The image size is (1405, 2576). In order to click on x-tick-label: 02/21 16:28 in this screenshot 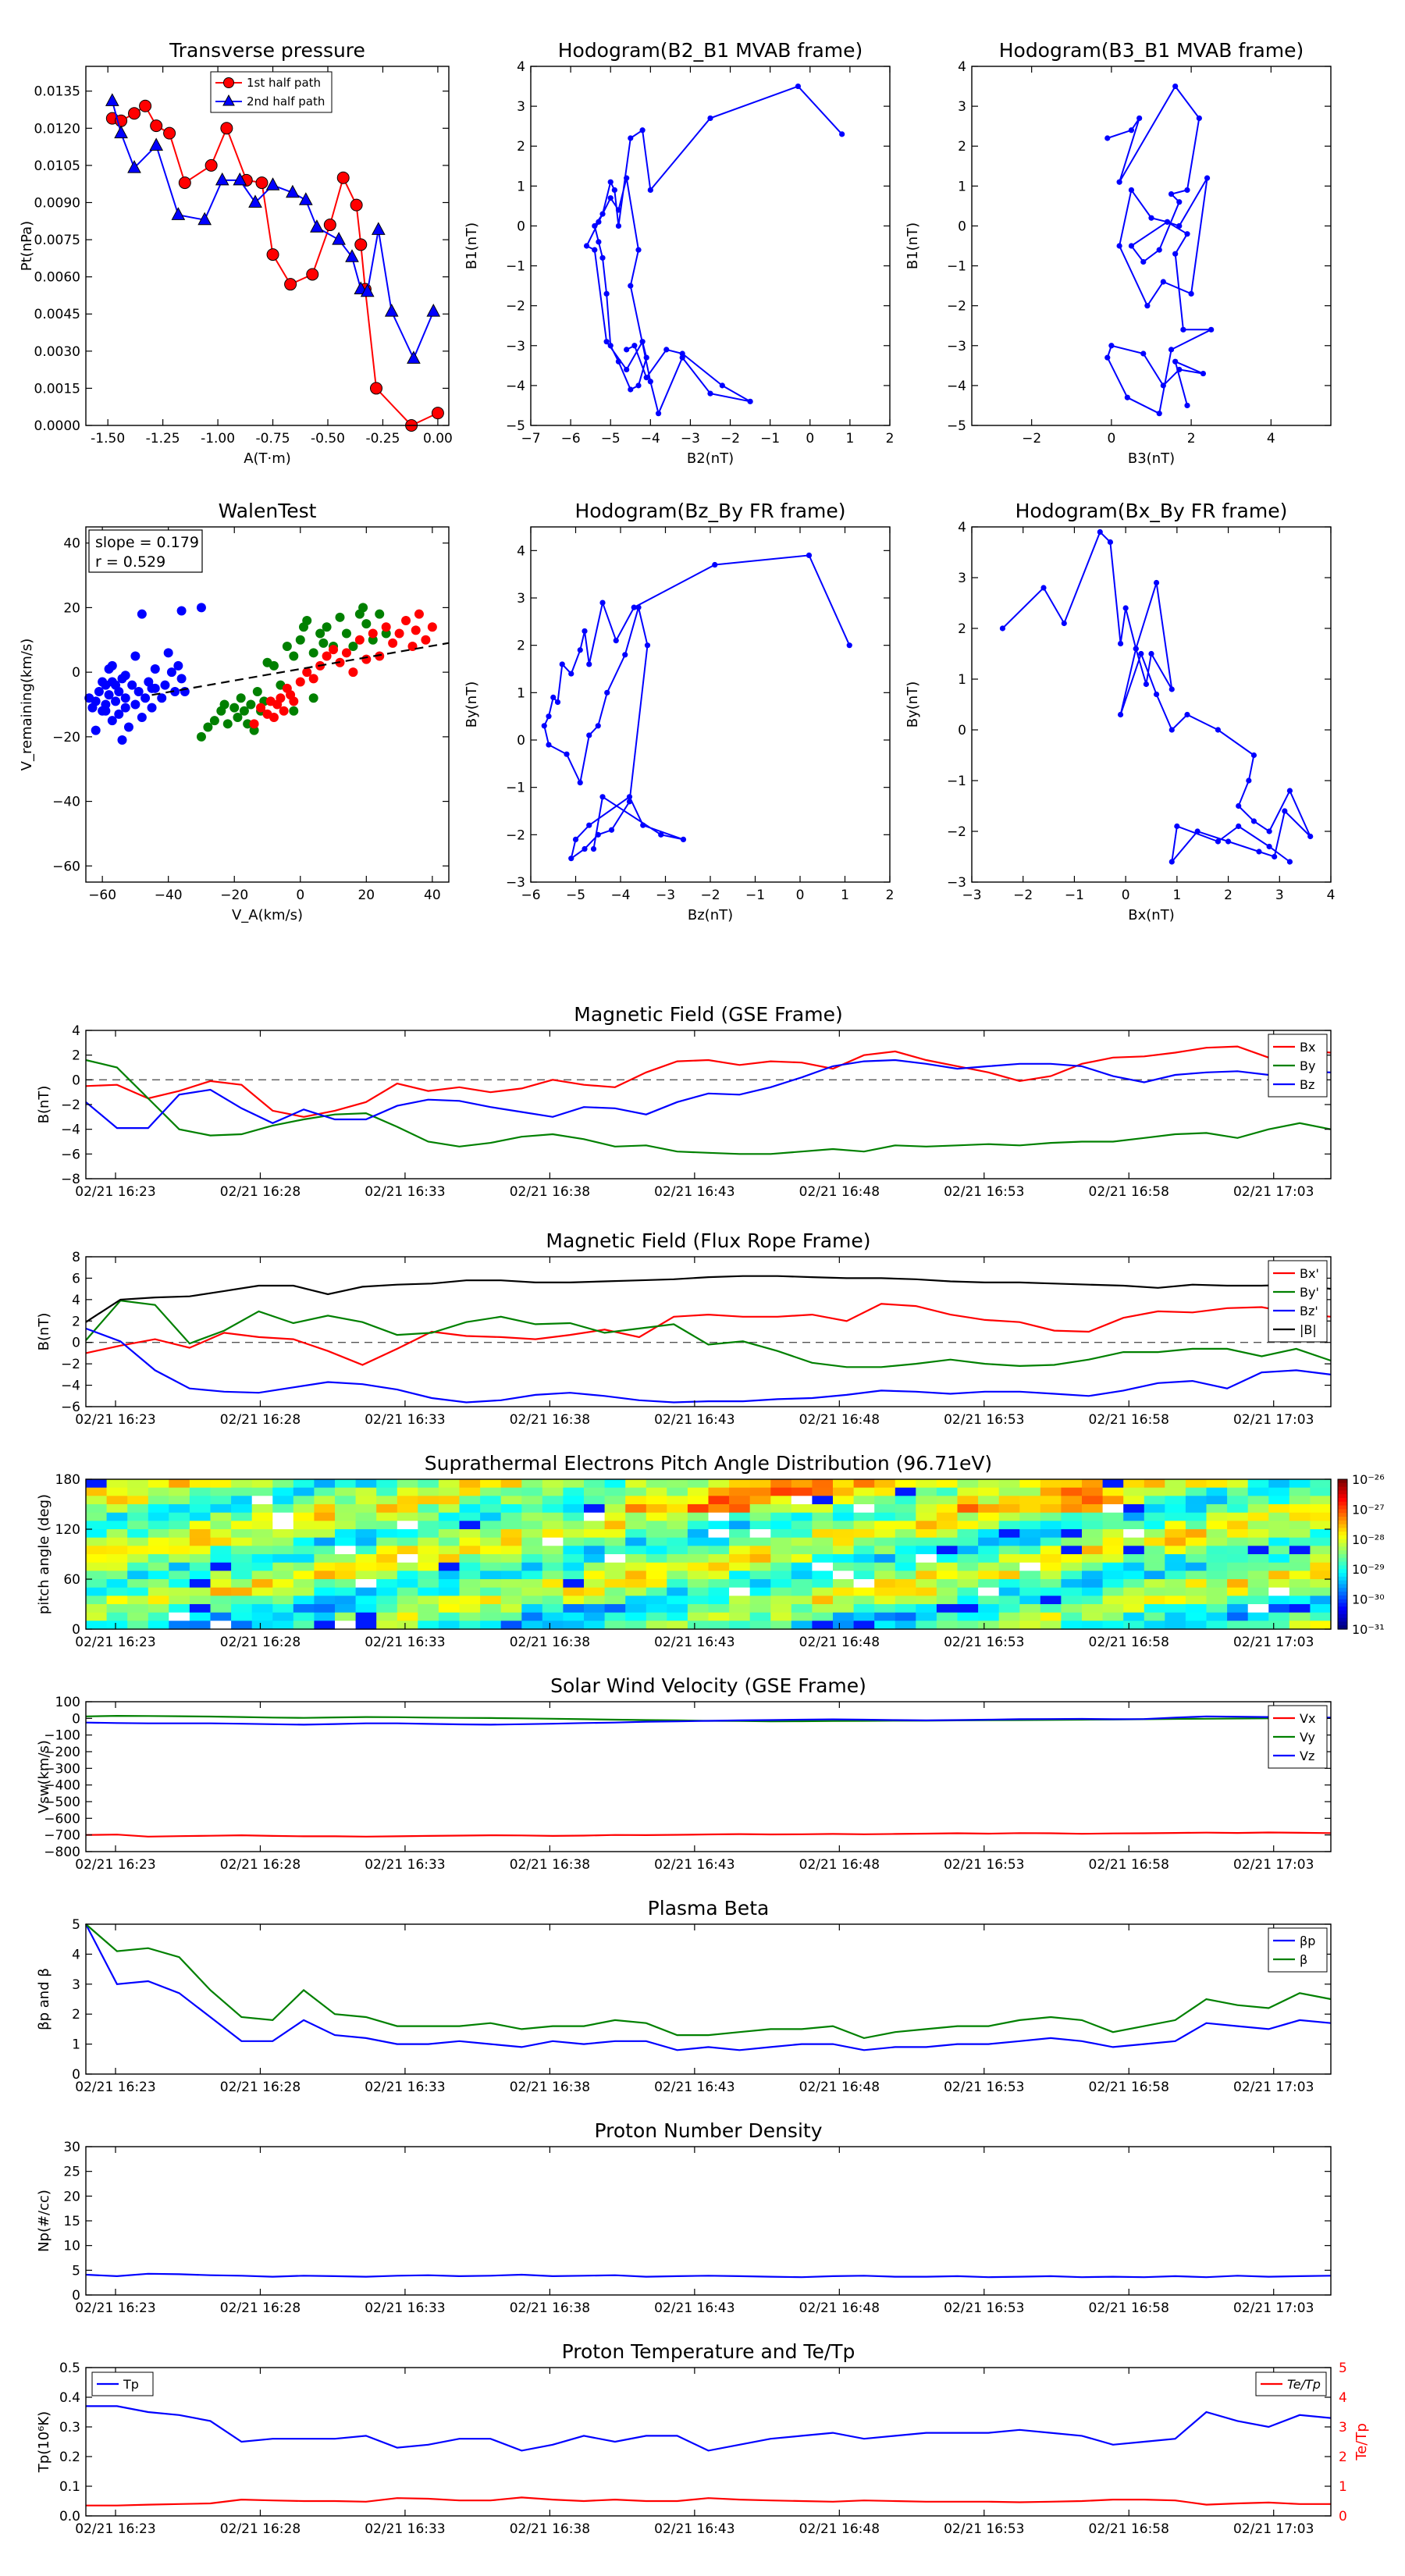, I will do `click(260, 2087)`.